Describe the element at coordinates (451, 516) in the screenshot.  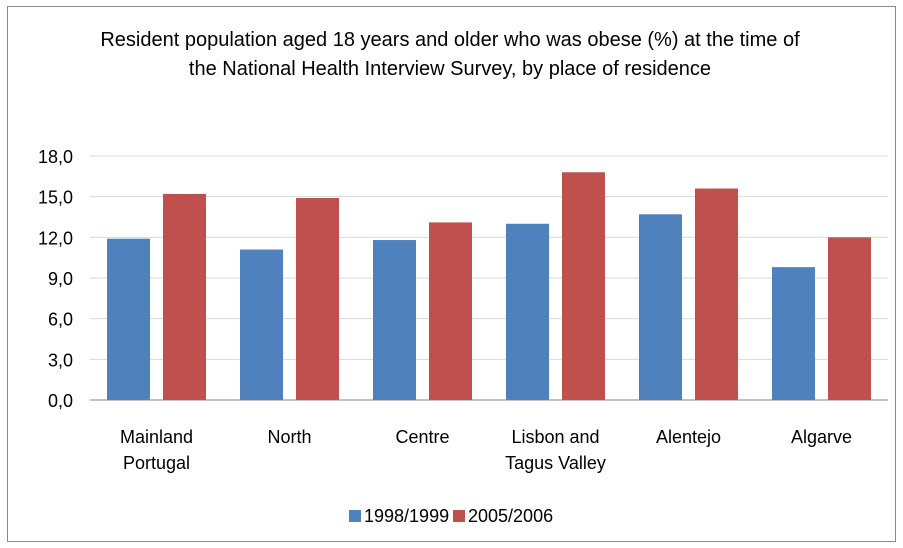
I see `legend: 1998/1999 2005/2006` at that location.